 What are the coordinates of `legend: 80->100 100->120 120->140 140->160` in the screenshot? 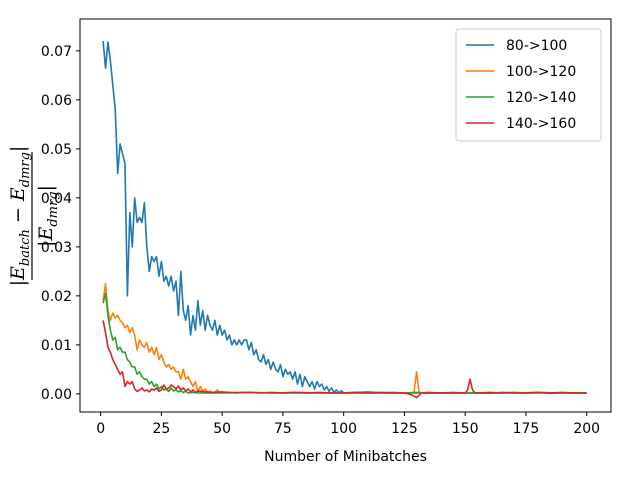 It's located at (528, 85).